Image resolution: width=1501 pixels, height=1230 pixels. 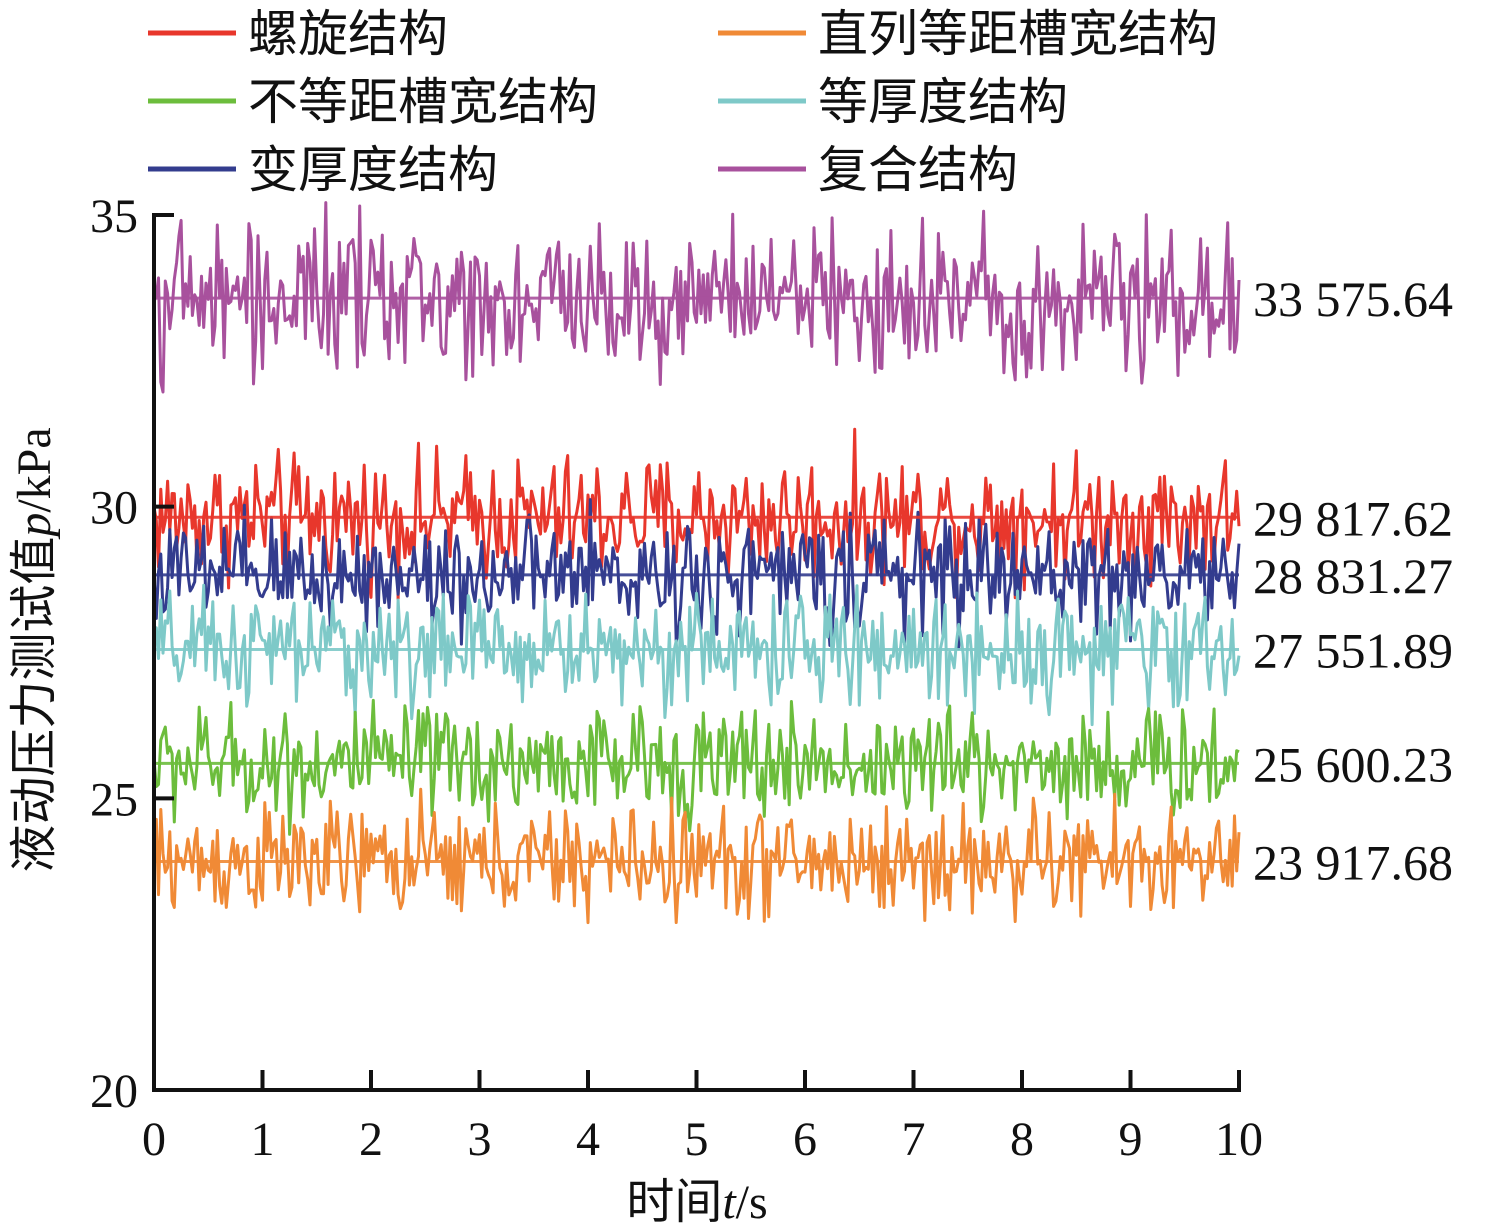 I want to click on x-axis-title: 时间t/s, so click(x=696, y=1202).